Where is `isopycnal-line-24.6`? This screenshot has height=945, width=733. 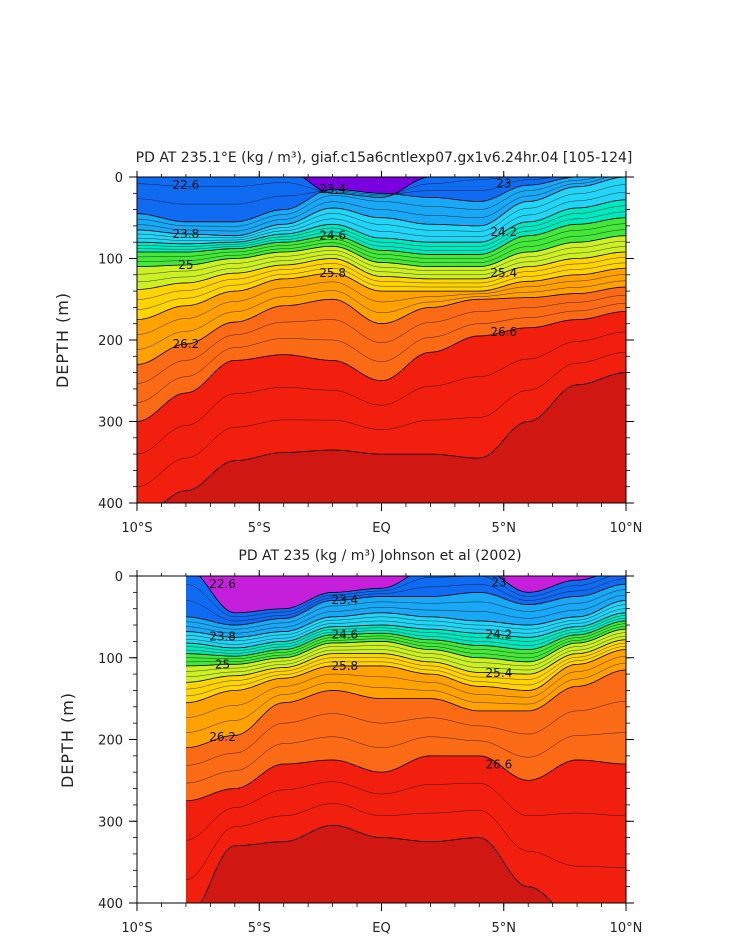
isopycnal-line-24.6 is located at coordinates (406, 638).